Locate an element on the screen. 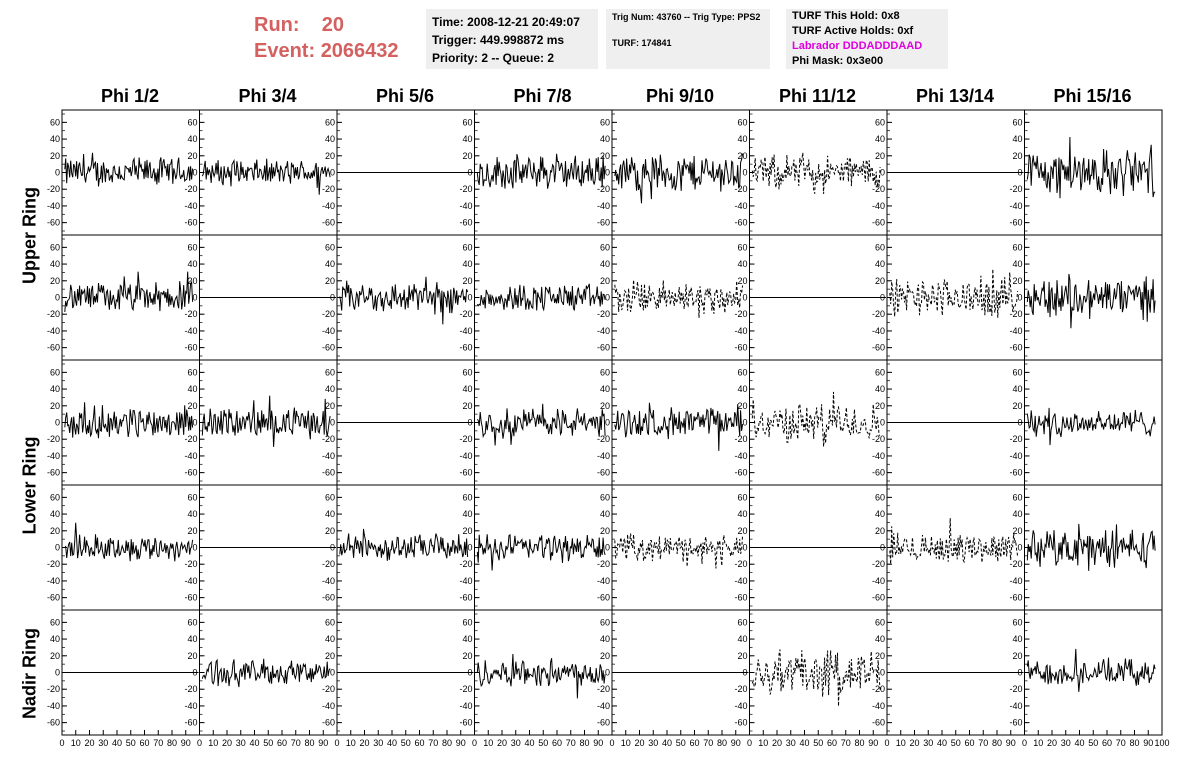 The width and height of the screenshot is (1196, 773). panel-r2-c6: -60 -40 -20 0 20 40 60 is located at coordinates (811, 297).